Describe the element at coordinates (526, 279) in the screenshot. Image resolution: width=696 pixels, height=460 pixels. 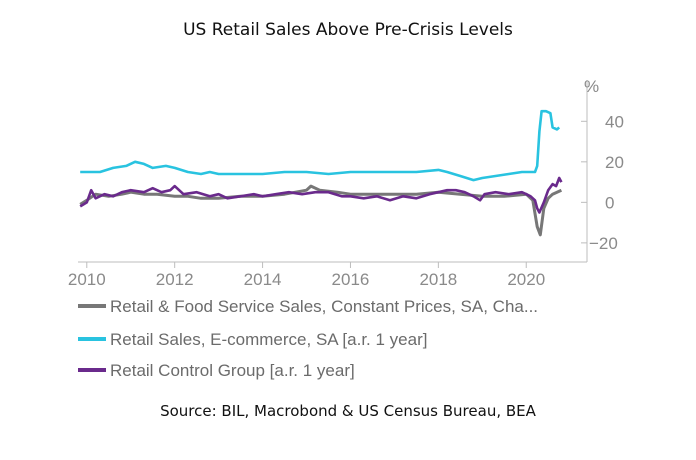
I see `x-tick-label: 2020` at that location.